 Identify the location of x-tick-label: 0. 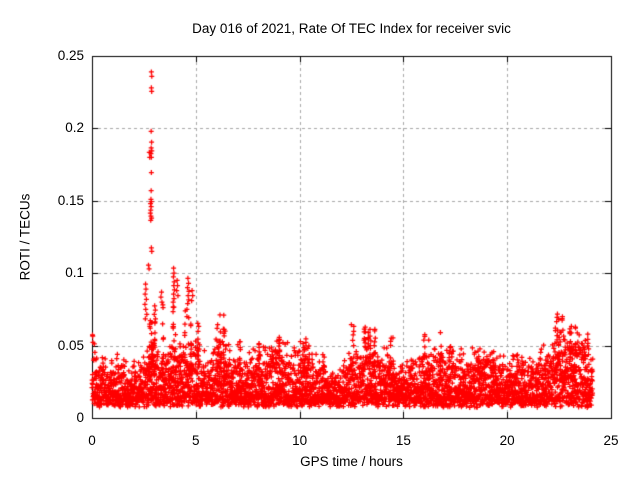
(92, 440).